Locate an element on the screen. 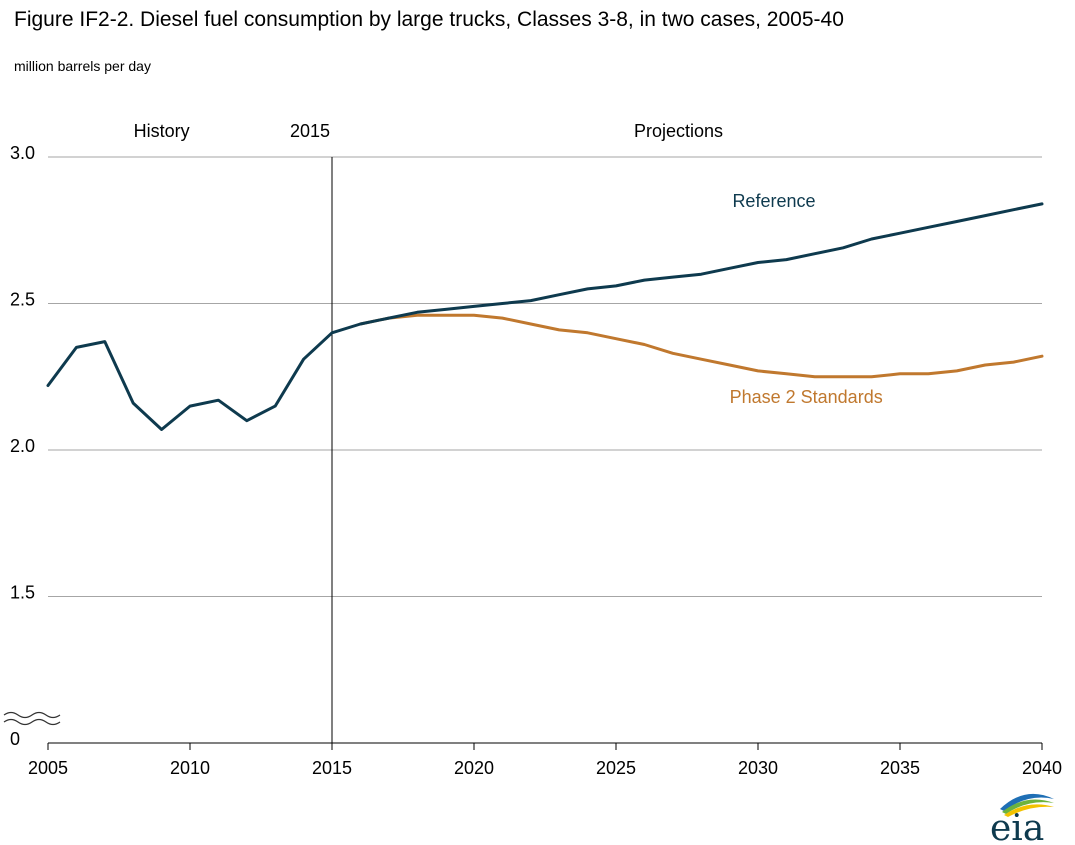 The height and width of the screenshot is (845, 1075). x-tick-label: 2020 is located at coordinates (474, 768).